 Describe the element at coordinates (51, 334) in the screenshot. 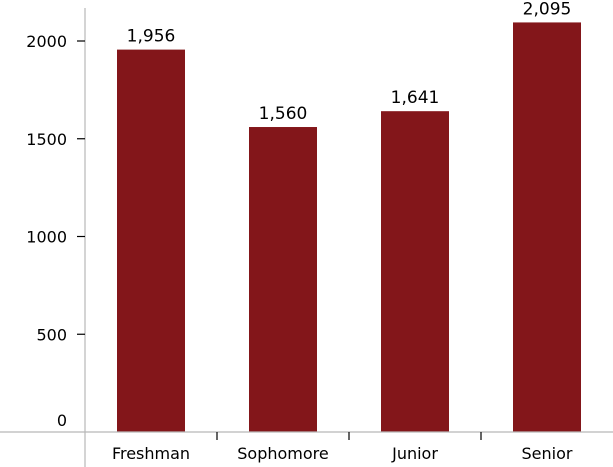

I see `y-tick-label-500: 500` at that location.